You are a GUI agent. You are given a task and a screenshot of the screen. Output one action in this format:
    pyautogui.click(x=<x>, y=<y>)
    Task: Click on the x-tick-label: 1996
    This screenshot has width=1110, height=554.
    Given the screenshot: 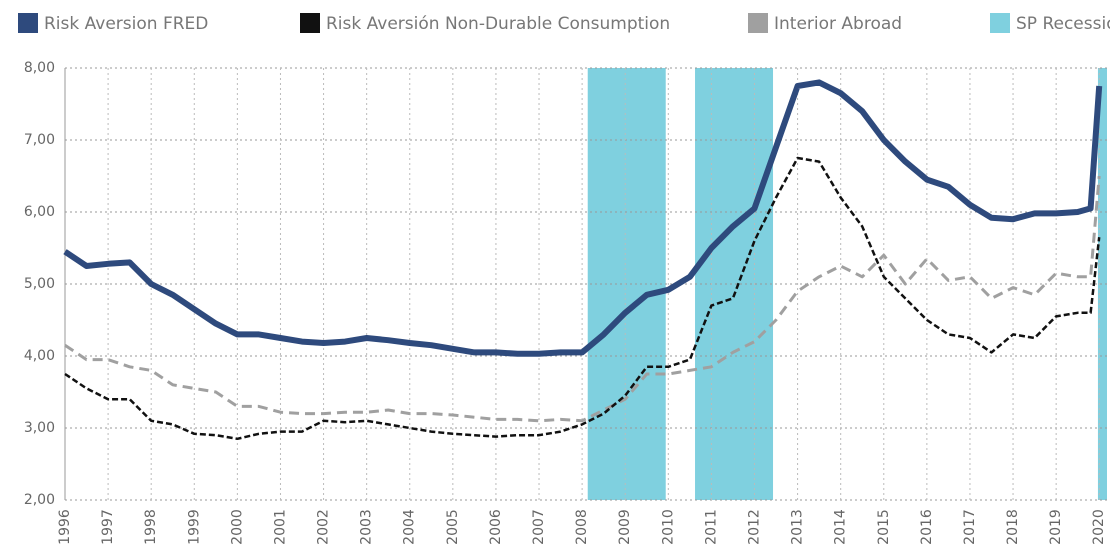 What is the action you would take?
    pyautogui.click(x=65, y=527)
    